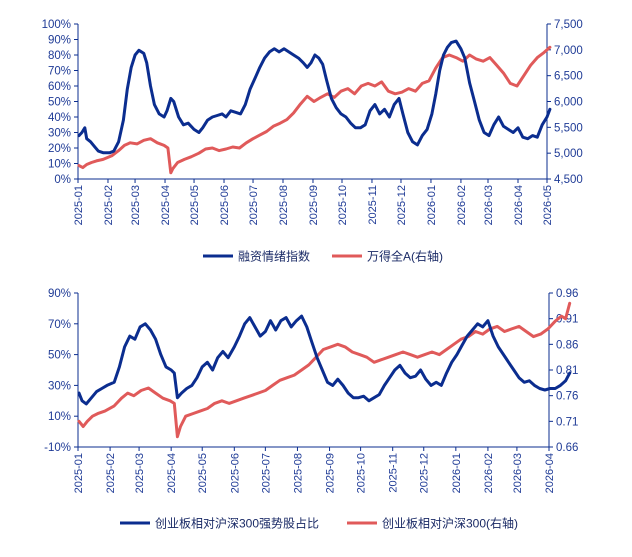  I want to click on legend-item: 创业板相对沪深300(右轴), so click(432, 523).